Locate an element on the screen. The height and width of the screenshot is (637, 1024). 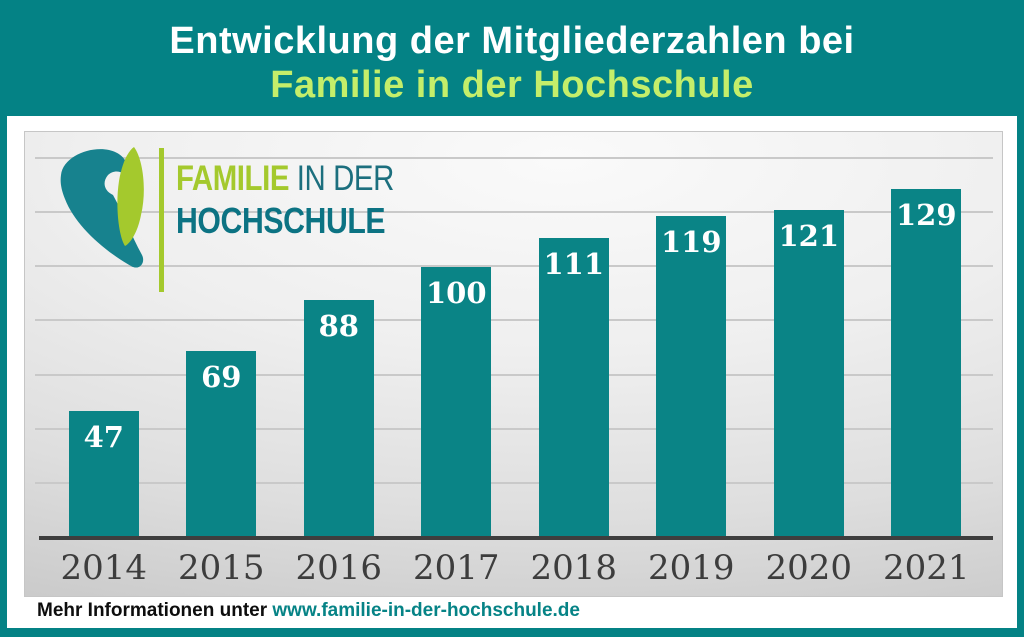
x-label-2014: 2014 is located at coordinates (104, 568).